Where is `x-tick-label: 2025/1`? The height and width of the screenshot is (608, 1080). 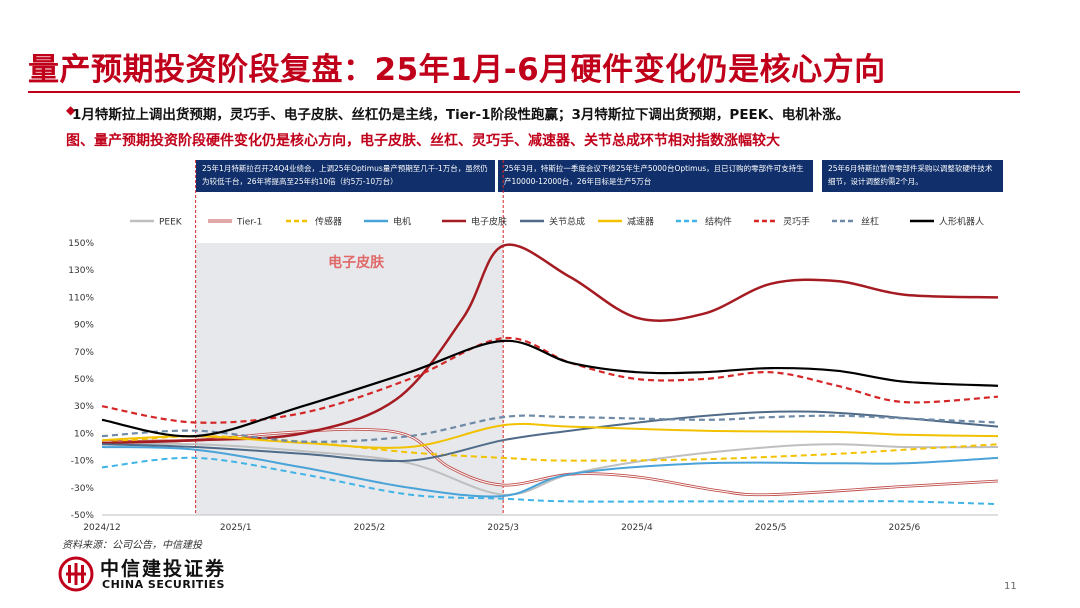 x-tick-label: 2025/1 is located at coordinates (236, 528).